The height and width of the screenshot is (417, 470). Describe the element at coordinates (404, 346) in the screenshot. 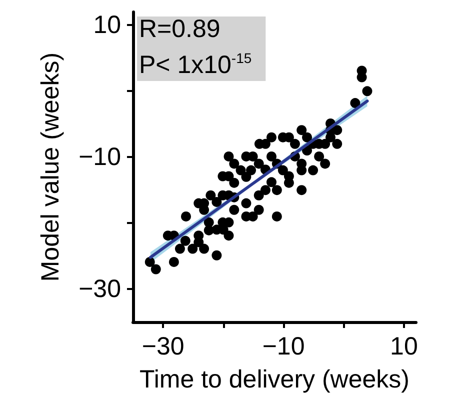

I see `x-tick-label: 10` at that location.